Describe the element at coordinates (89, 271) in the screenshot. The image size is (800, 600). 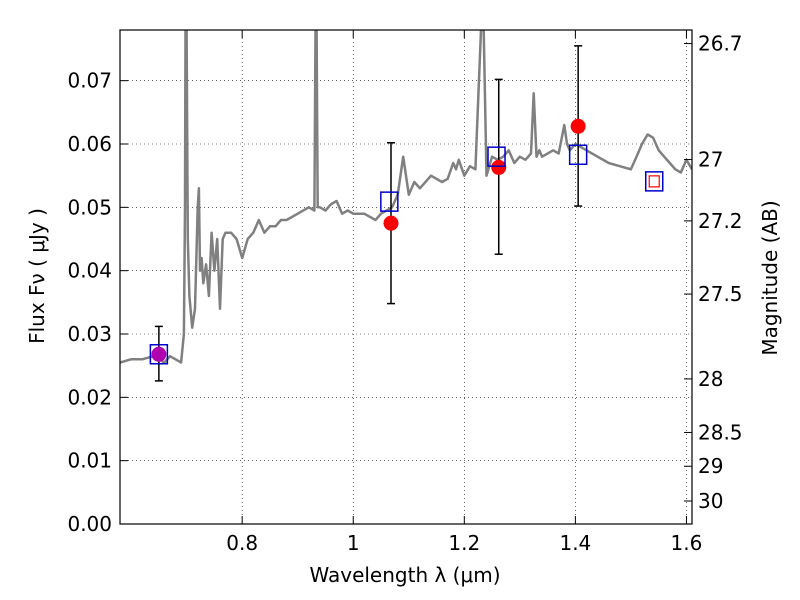
I see `y-tick-label: 0.04` at that location.